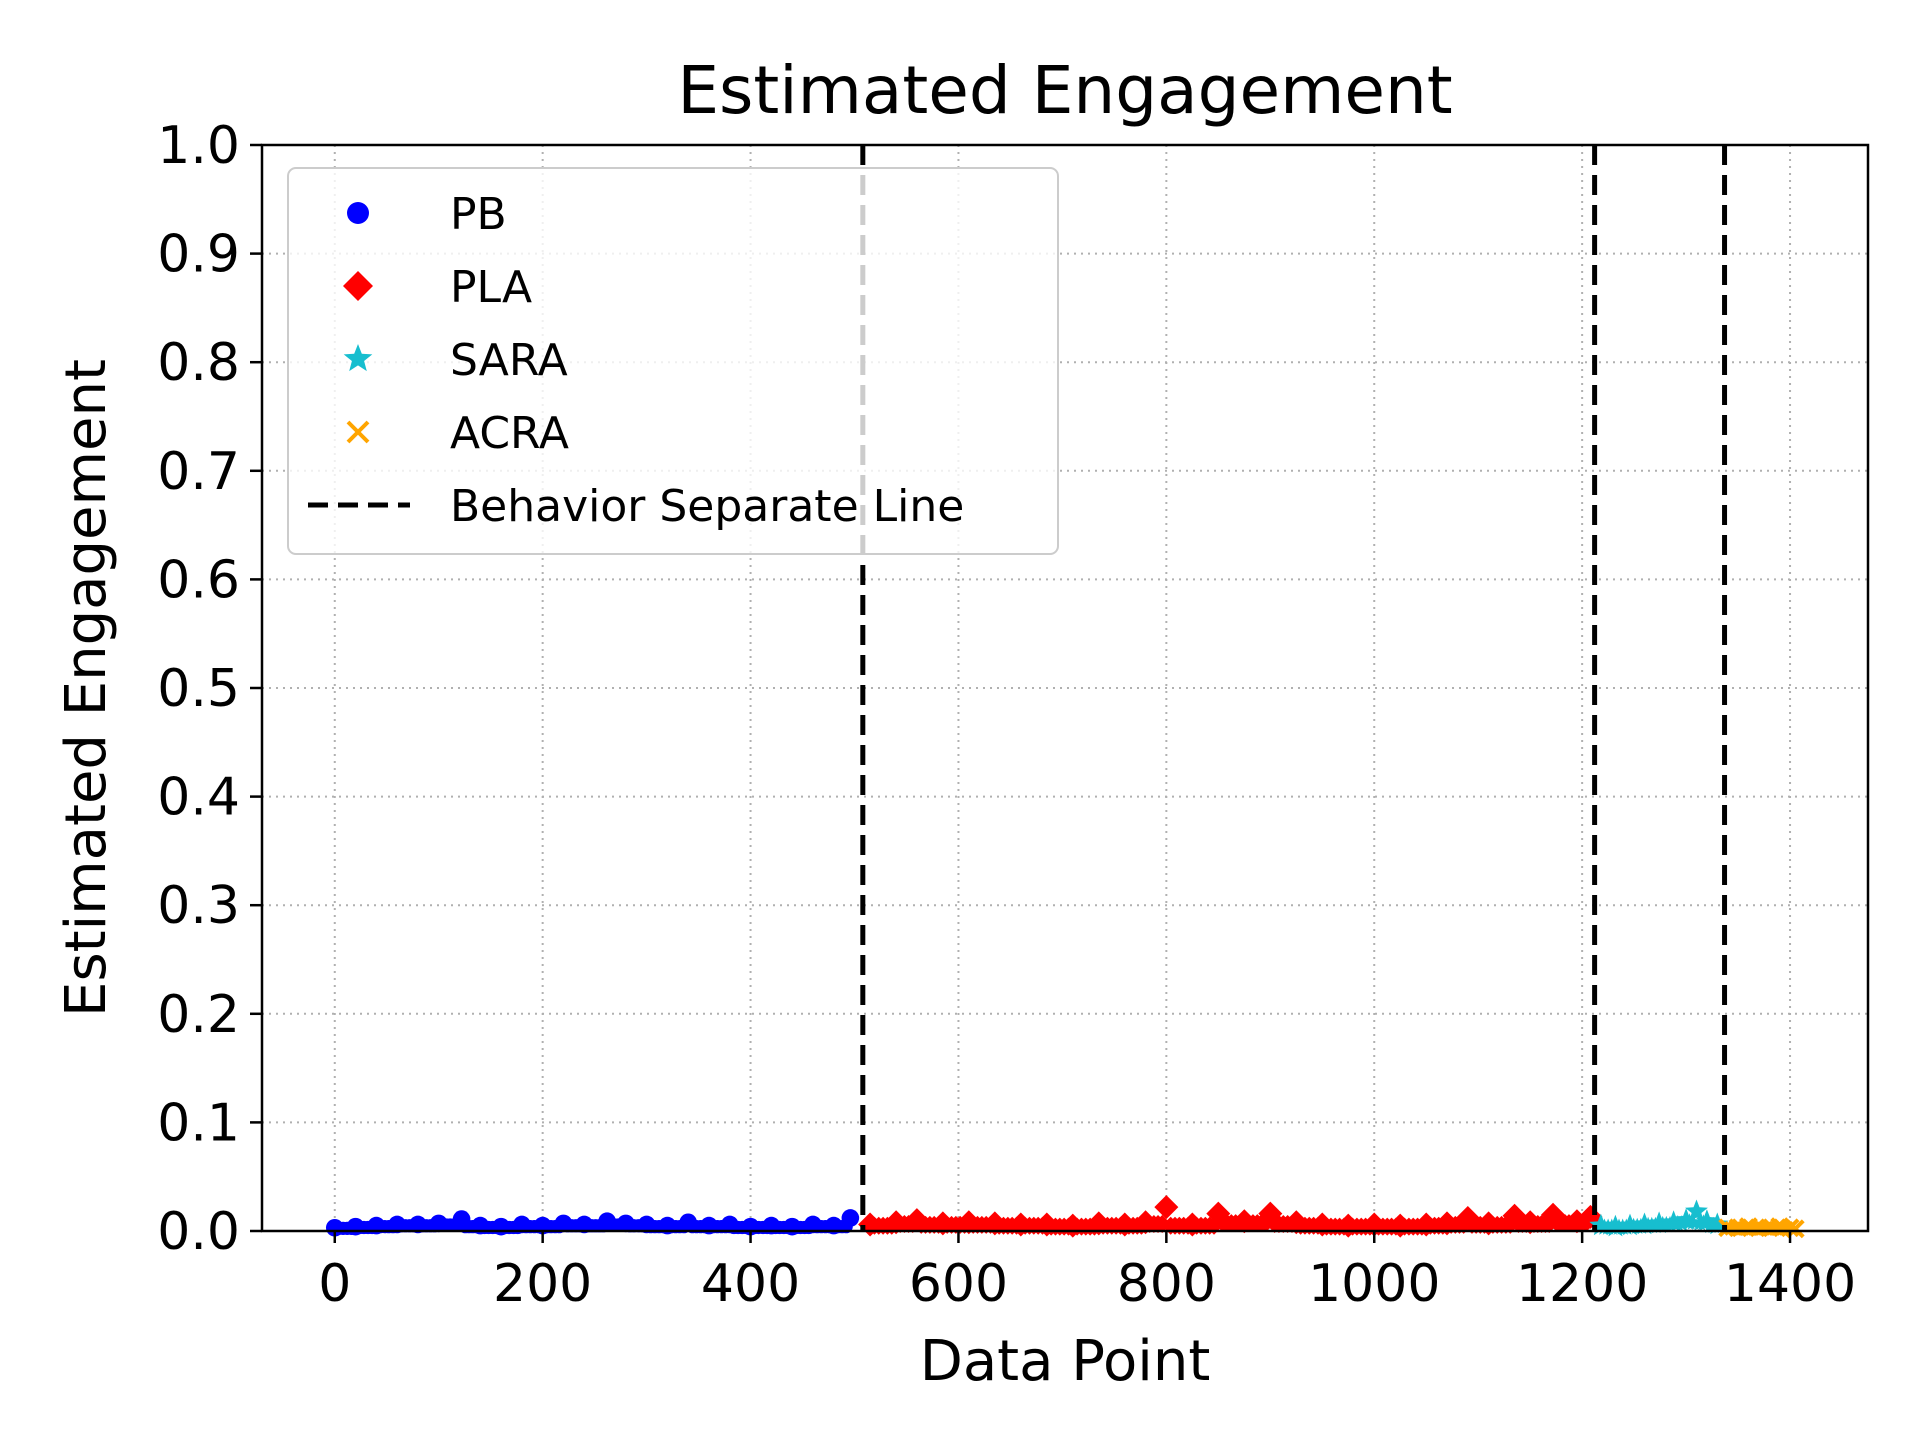 The image size is (1920, 1440). Describe the element at coordinates (334, 1284) in the screenshot. I see `x-tick-label: 0` at that location.